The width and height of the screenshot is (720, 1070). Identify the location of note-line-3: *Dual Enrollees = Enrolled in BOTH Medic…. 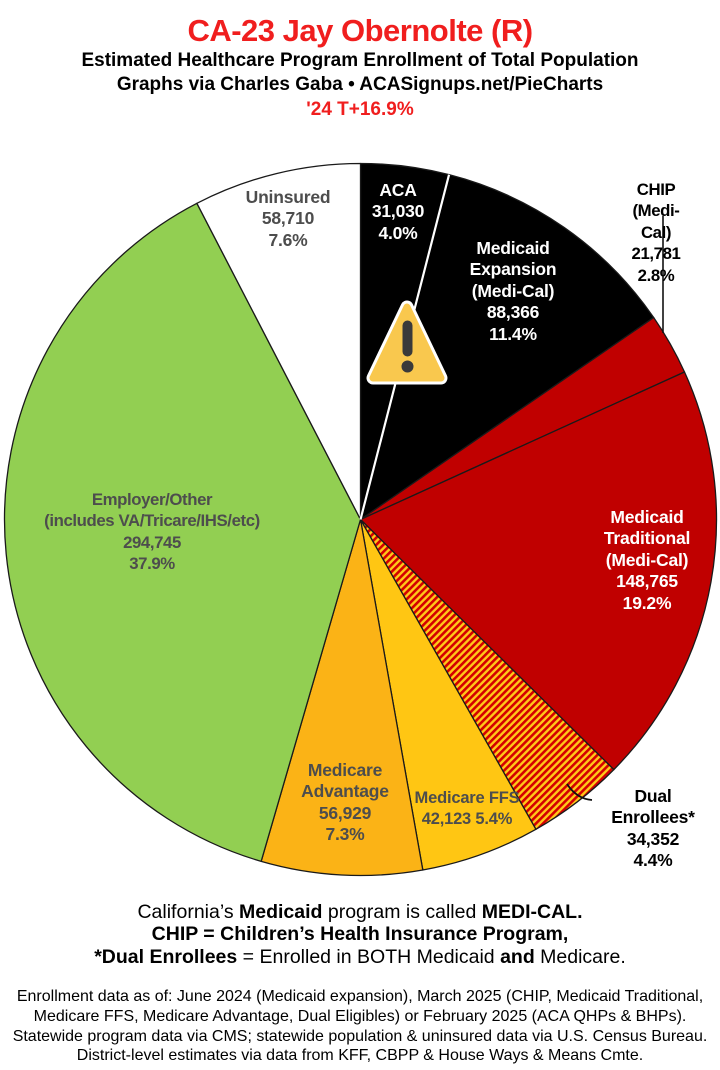
(360, 957).